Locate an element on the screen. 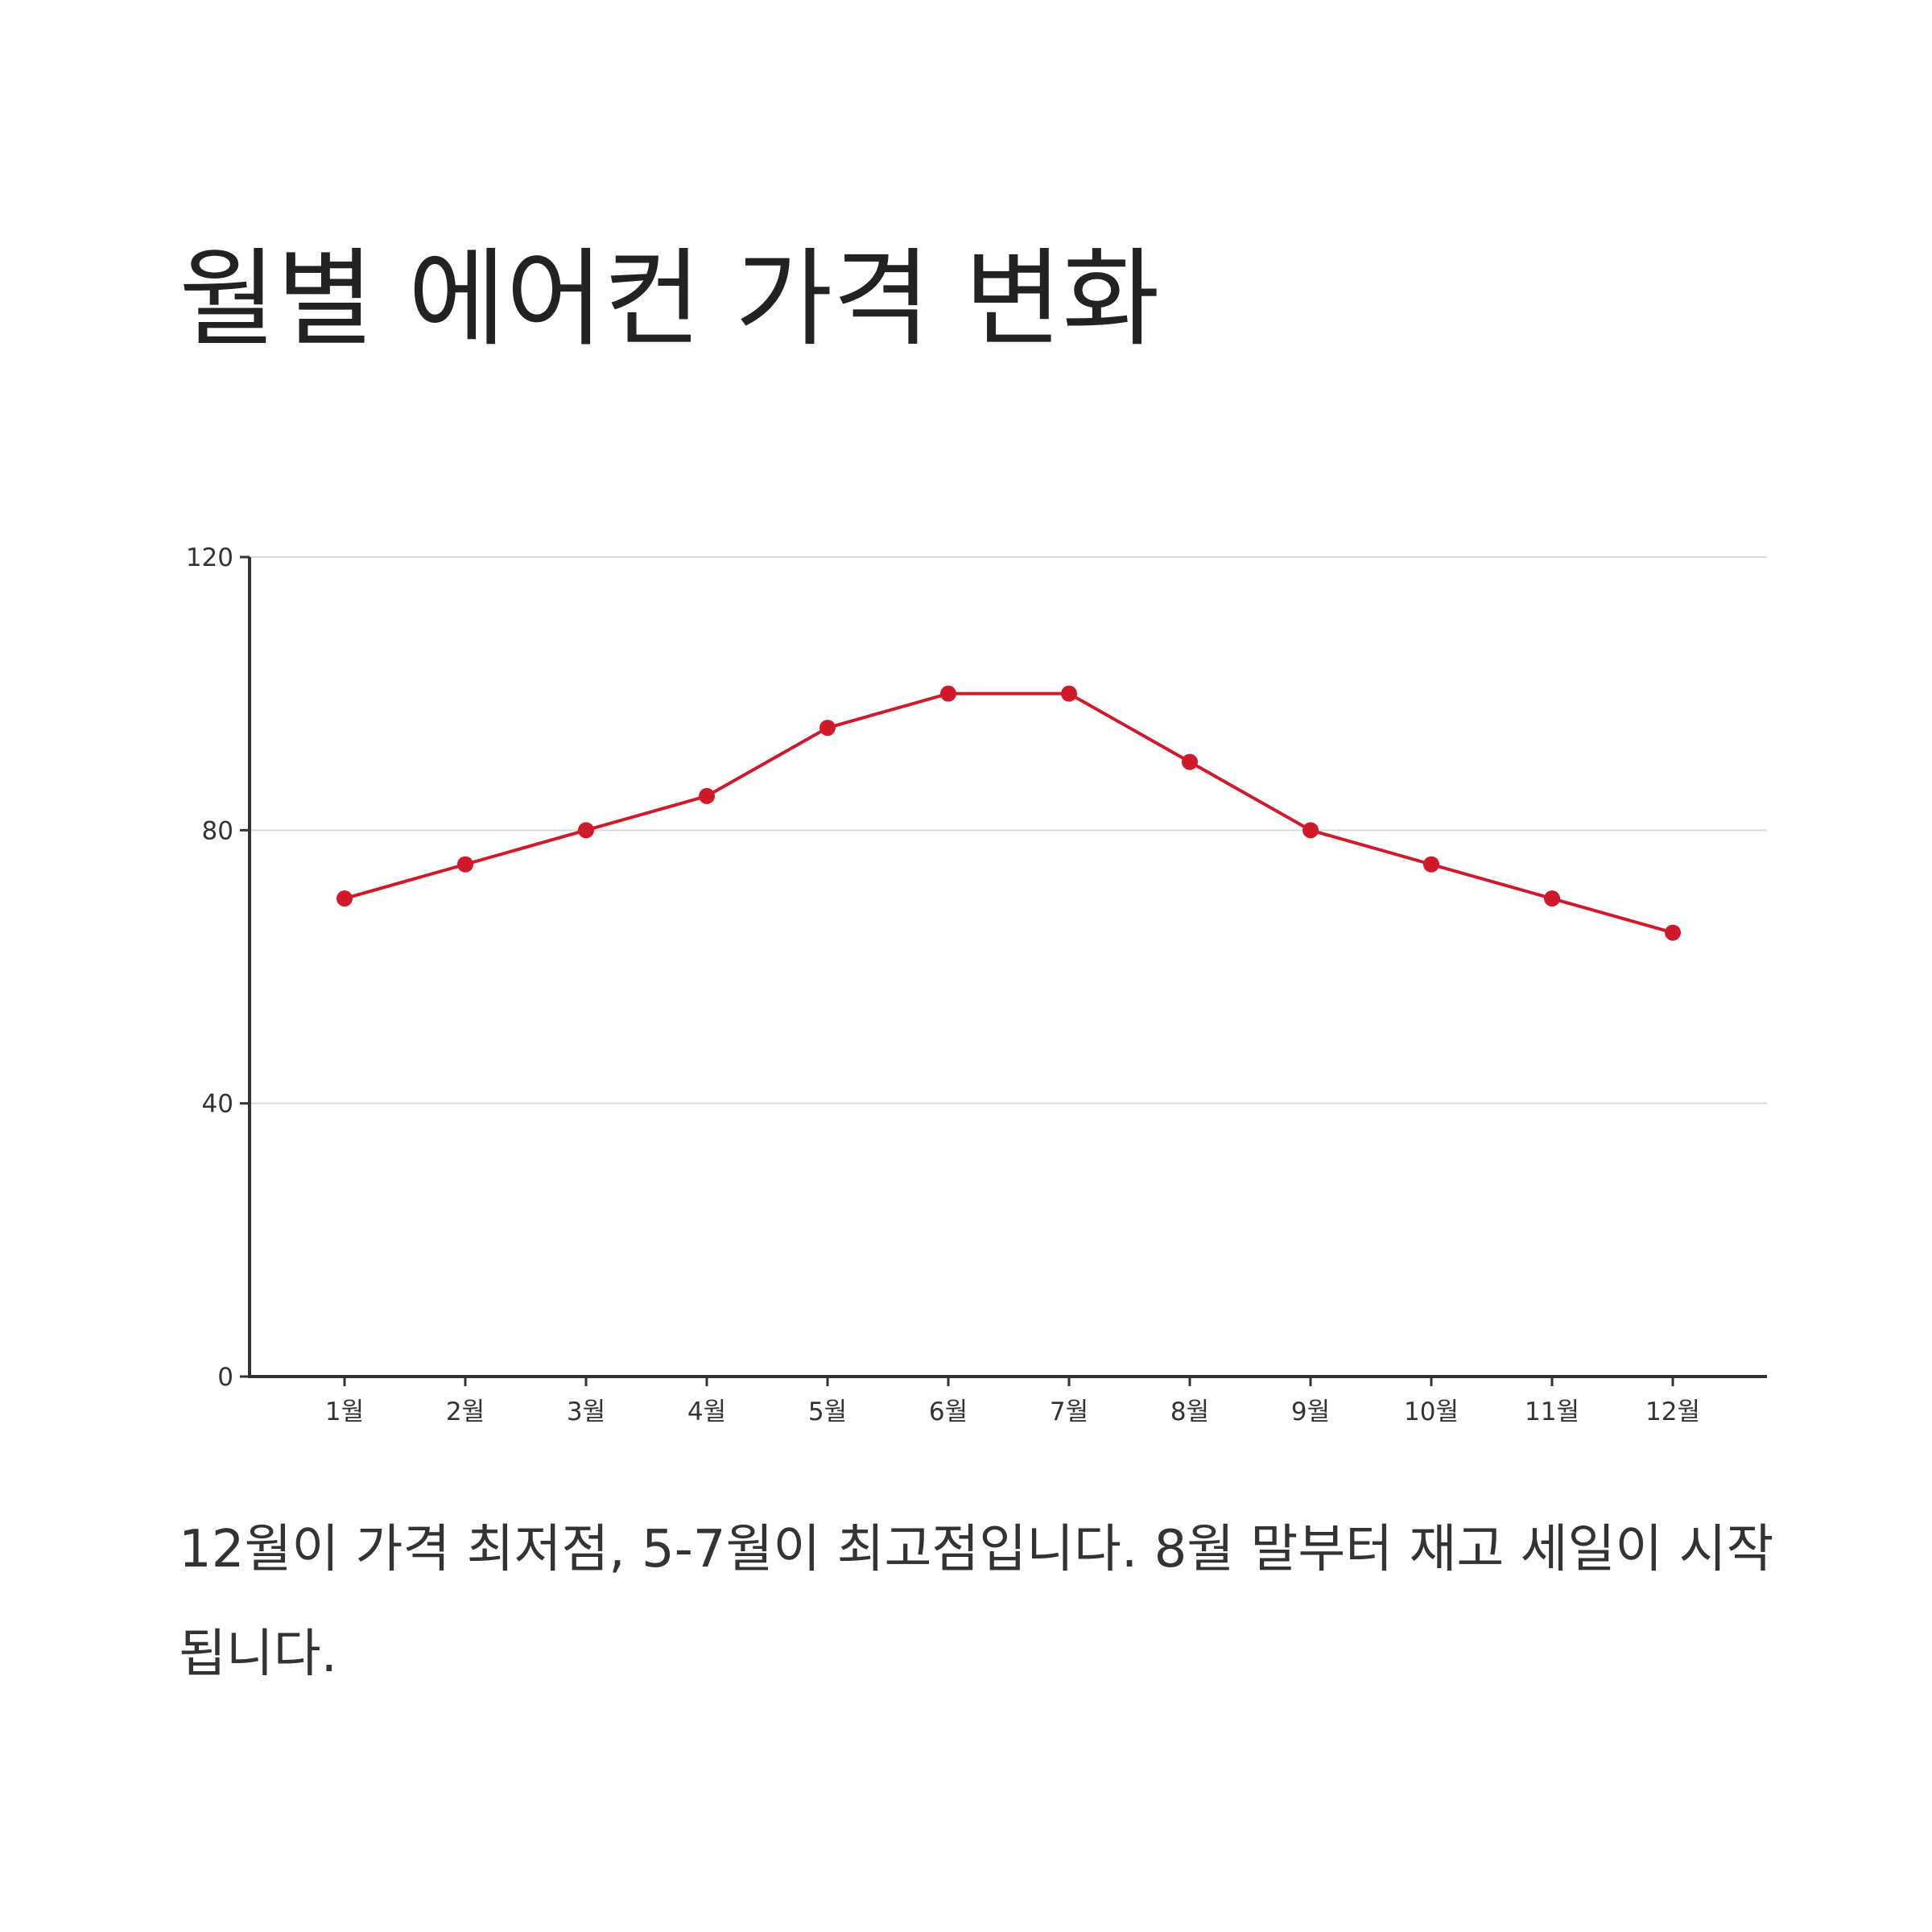 The height and width of the screenshot is (1932, 1932). x-tick-label: 2월 is located at coordinates (465, 1411).